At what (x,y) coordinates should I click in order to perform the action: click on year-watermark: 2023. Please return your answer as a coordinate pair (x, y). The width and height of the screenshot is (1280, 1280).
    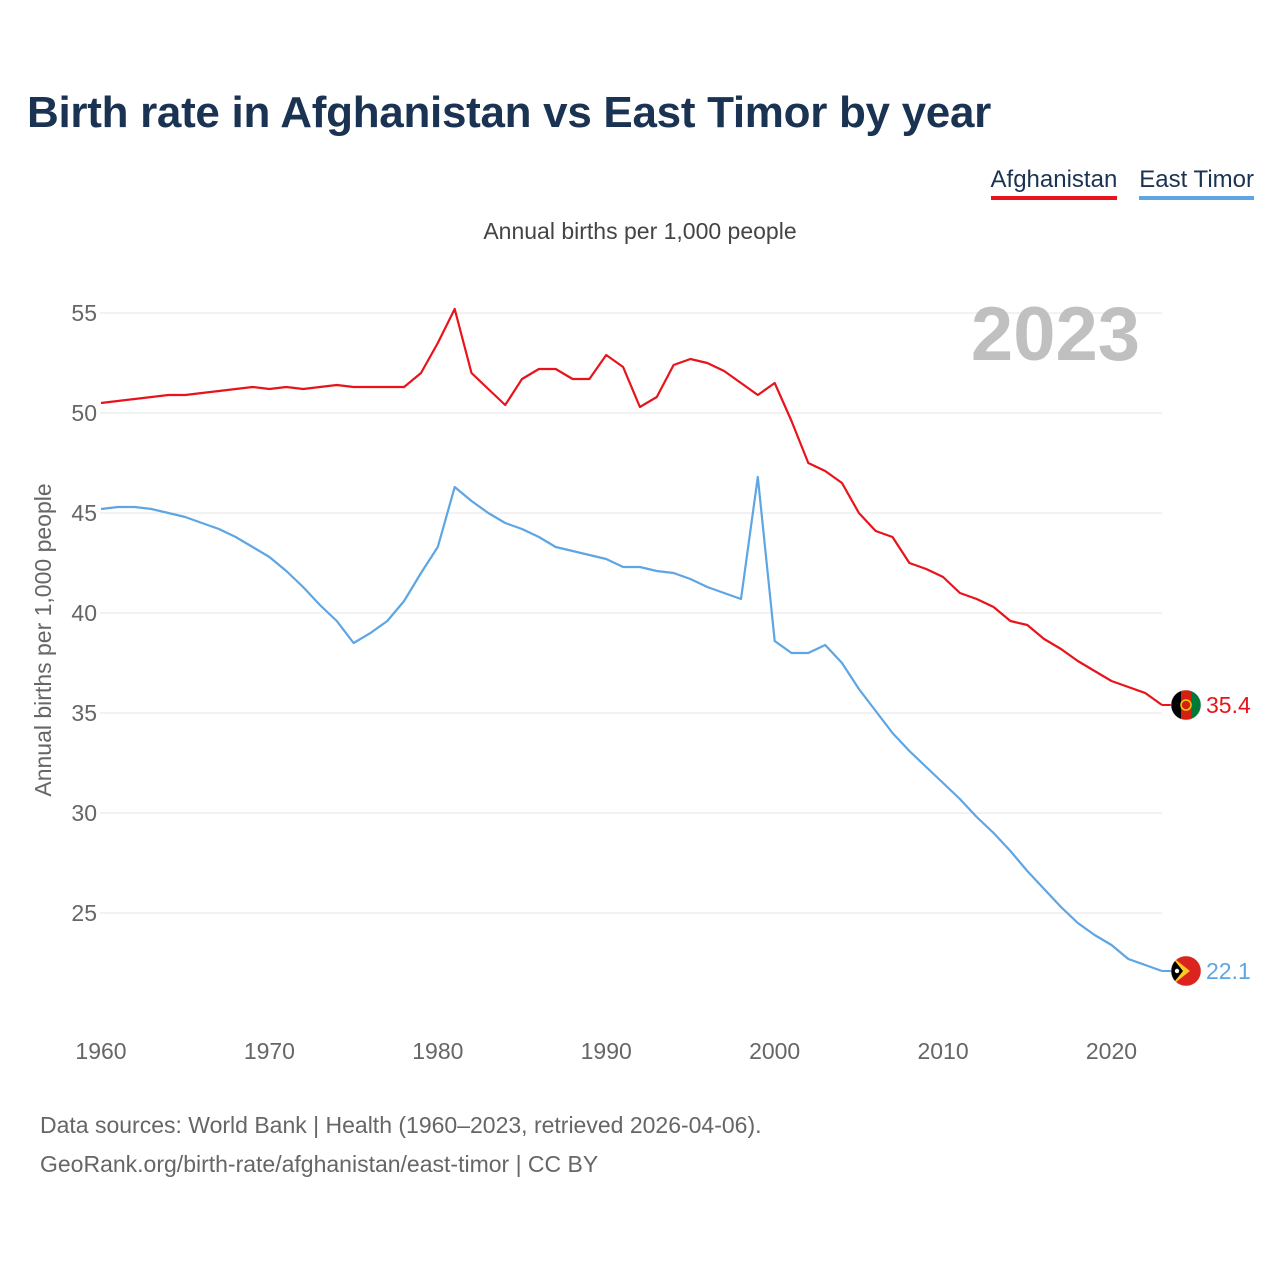
    Looking at the image, I should click on (1055, 334).